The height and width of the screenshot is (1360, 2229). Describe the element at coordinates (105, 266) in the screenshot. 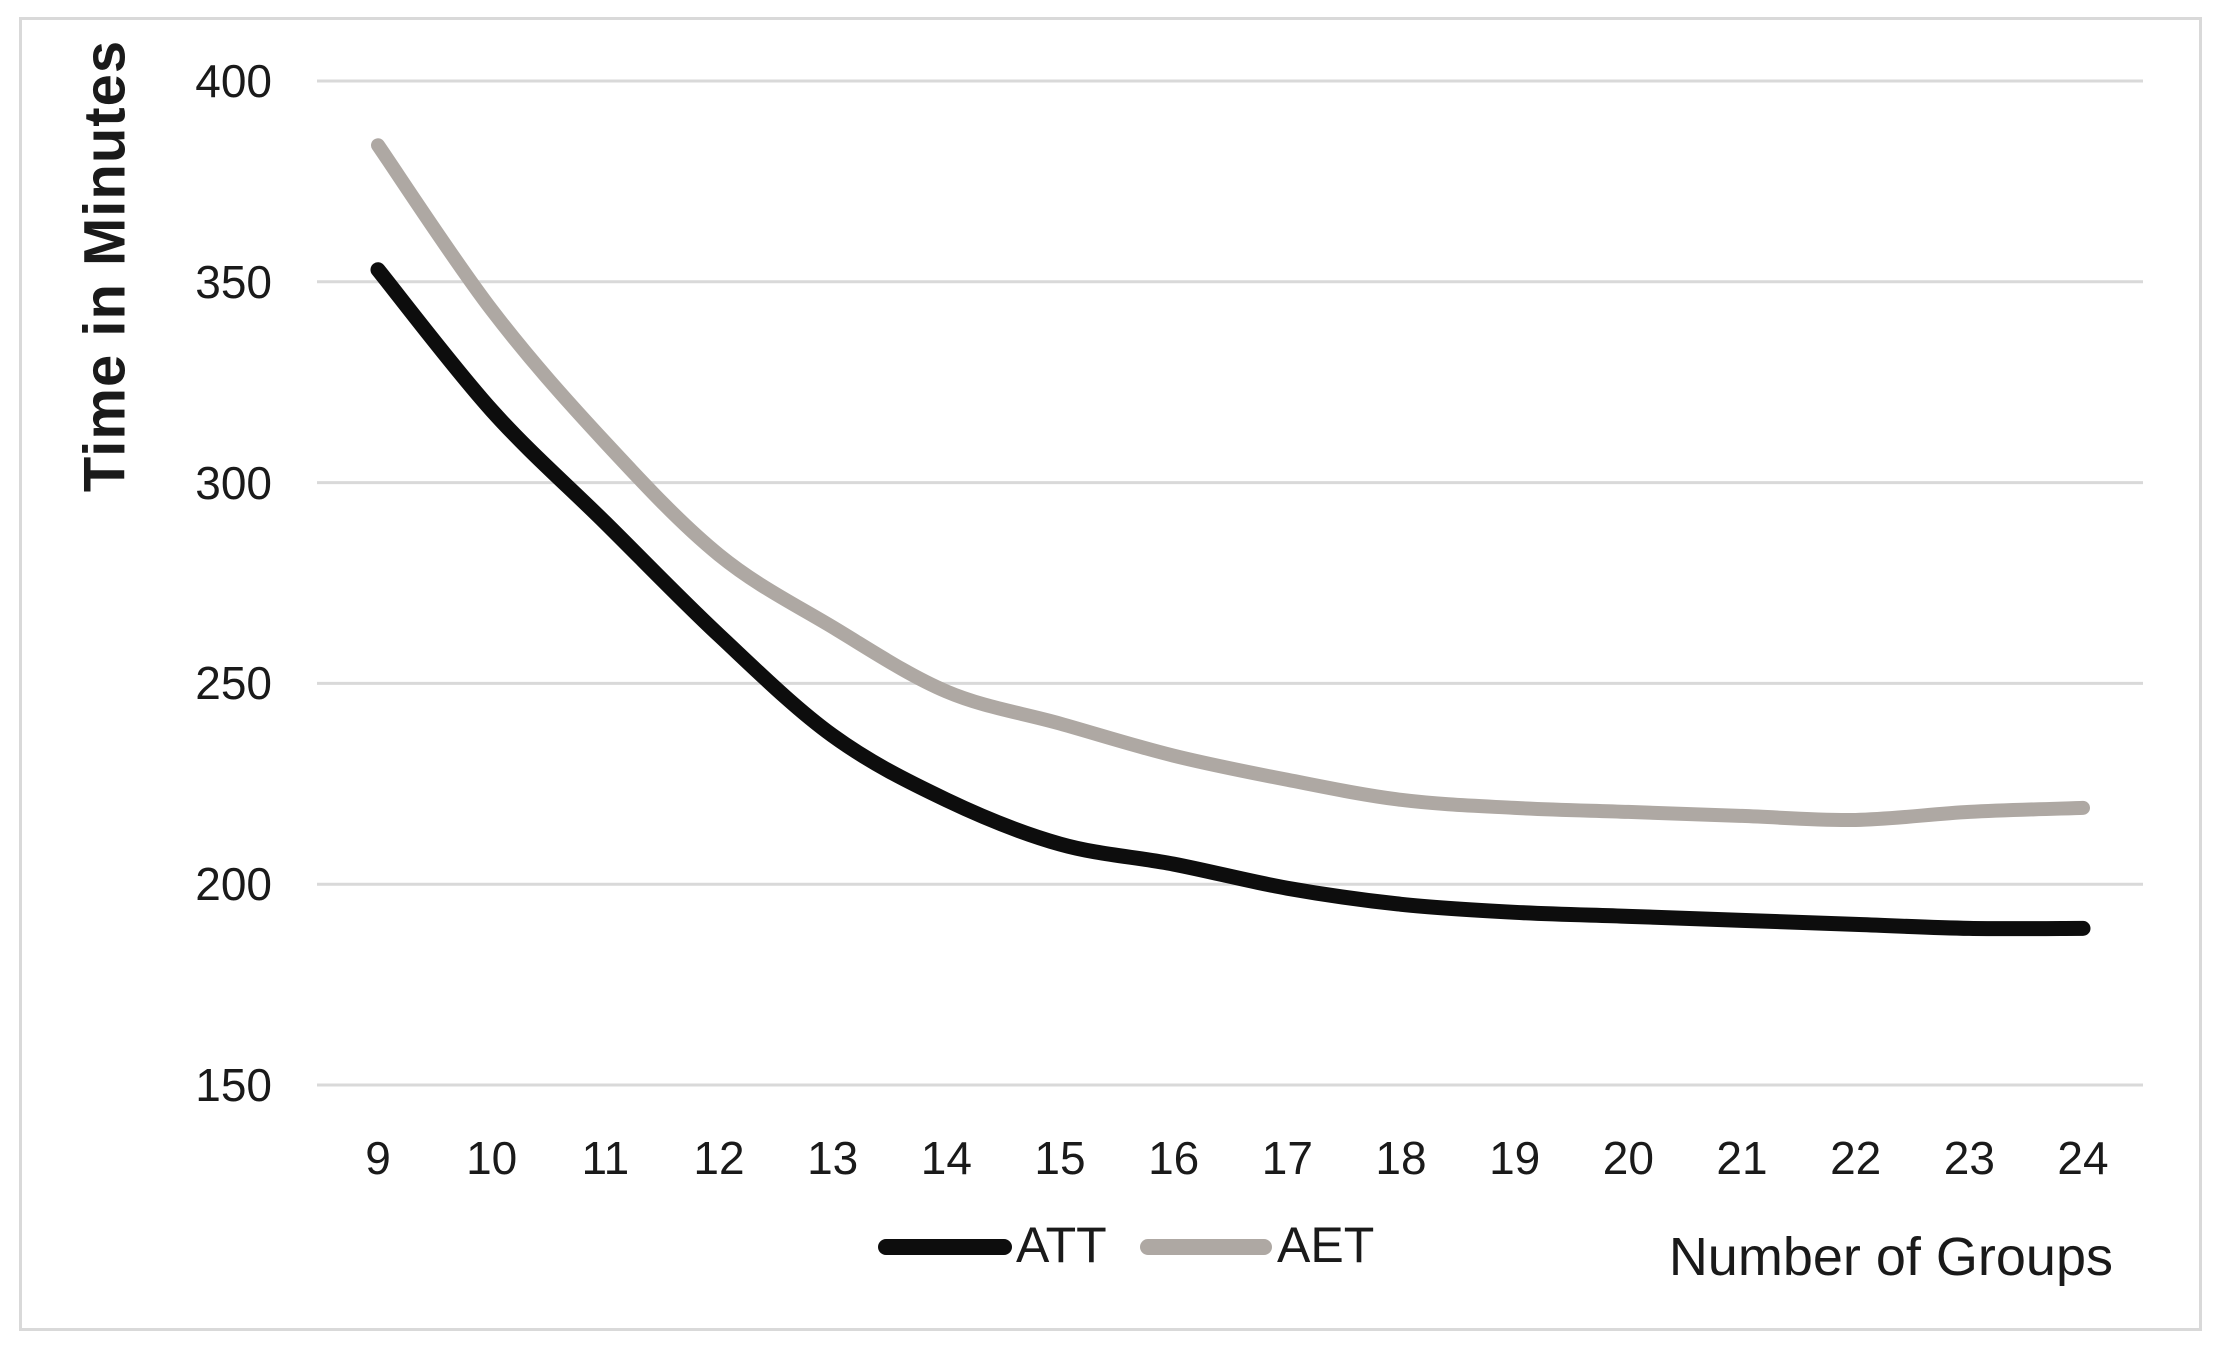

I see `y-axis-title: Time in Minutes` at that location.